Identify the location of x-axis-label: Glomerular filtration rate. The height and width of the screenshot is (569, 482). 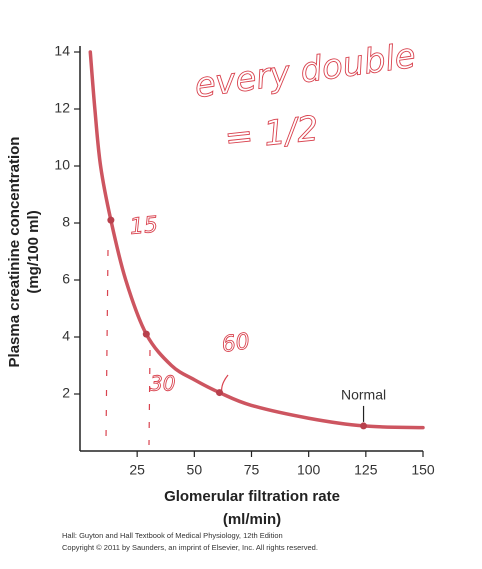
(252, 496).